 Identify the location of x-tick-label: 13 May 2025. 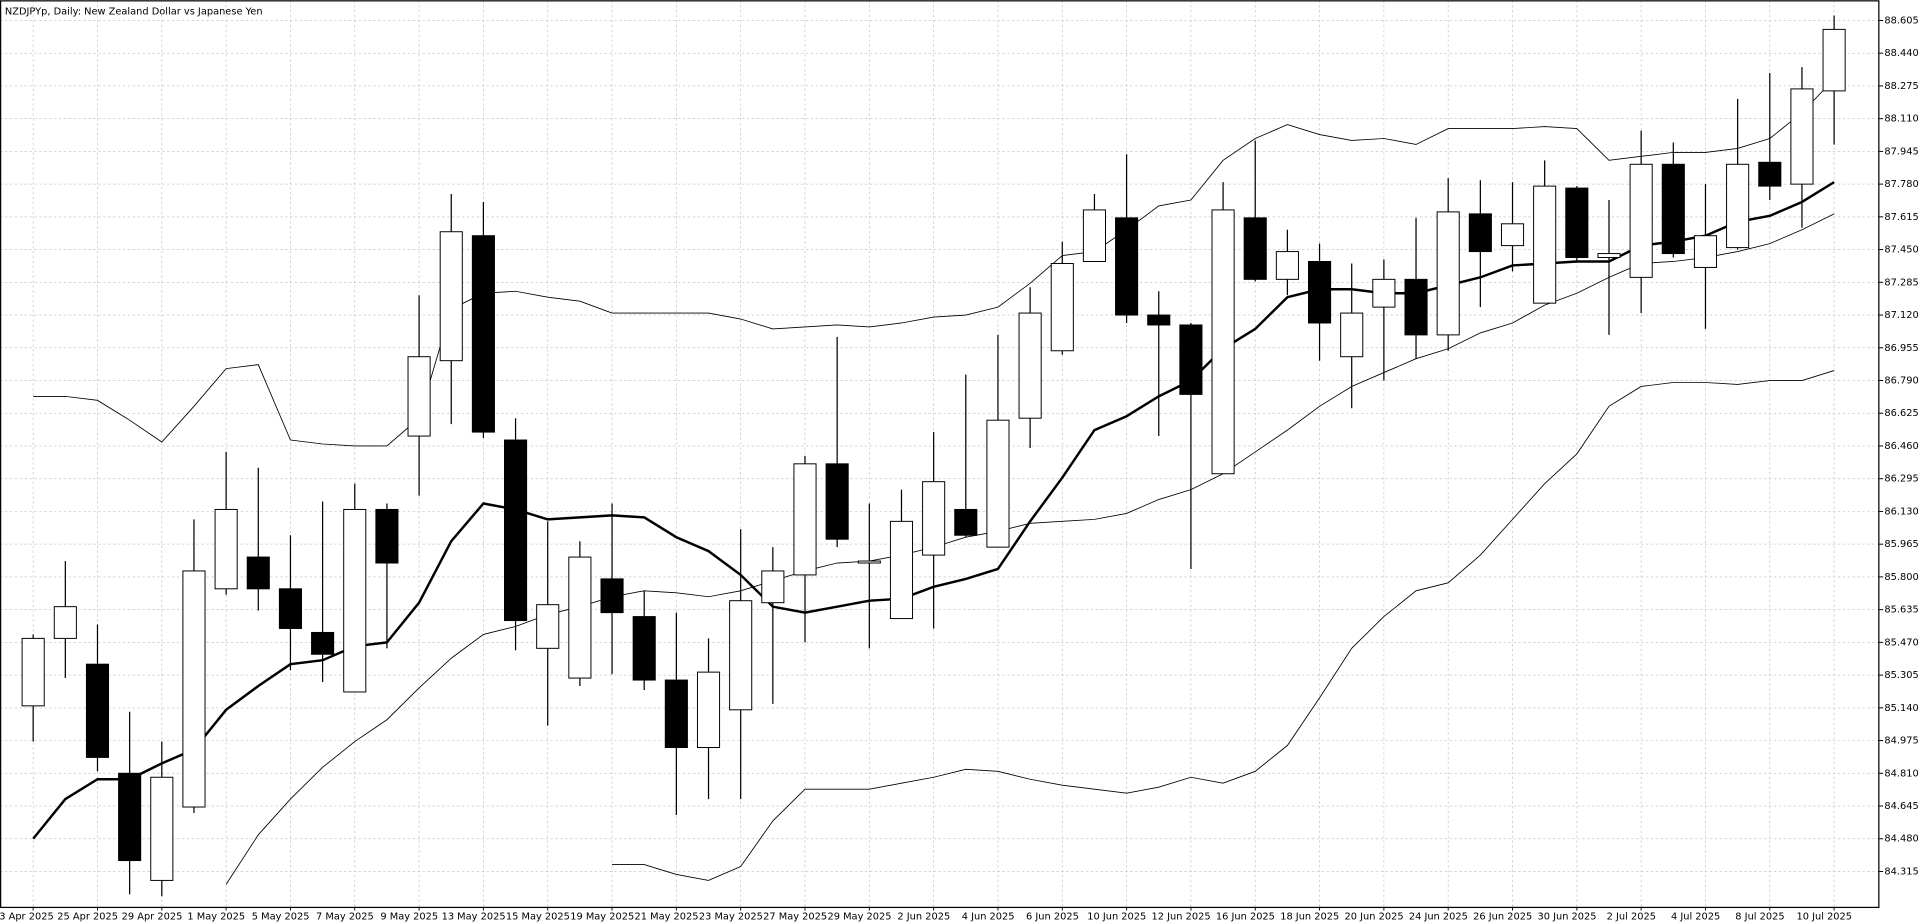
(474, 917).